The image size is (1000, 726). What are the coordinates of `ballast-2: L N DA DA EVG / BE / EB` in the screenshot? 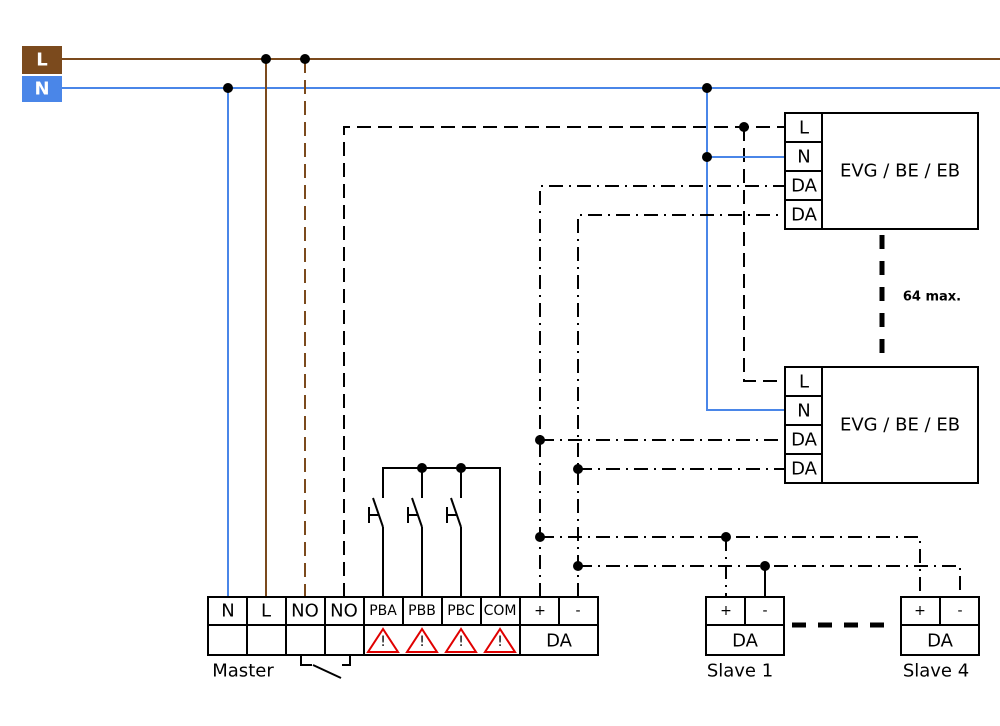 It's located at (881, 425).